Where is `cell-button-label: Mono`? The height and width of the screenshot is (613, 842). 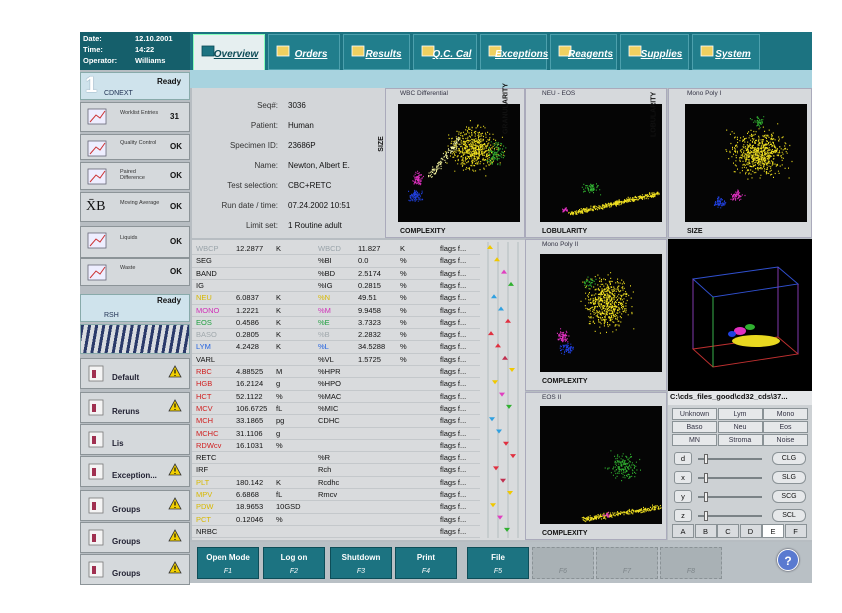
cell-button-label: Mono is located at coordinates (785, 414).